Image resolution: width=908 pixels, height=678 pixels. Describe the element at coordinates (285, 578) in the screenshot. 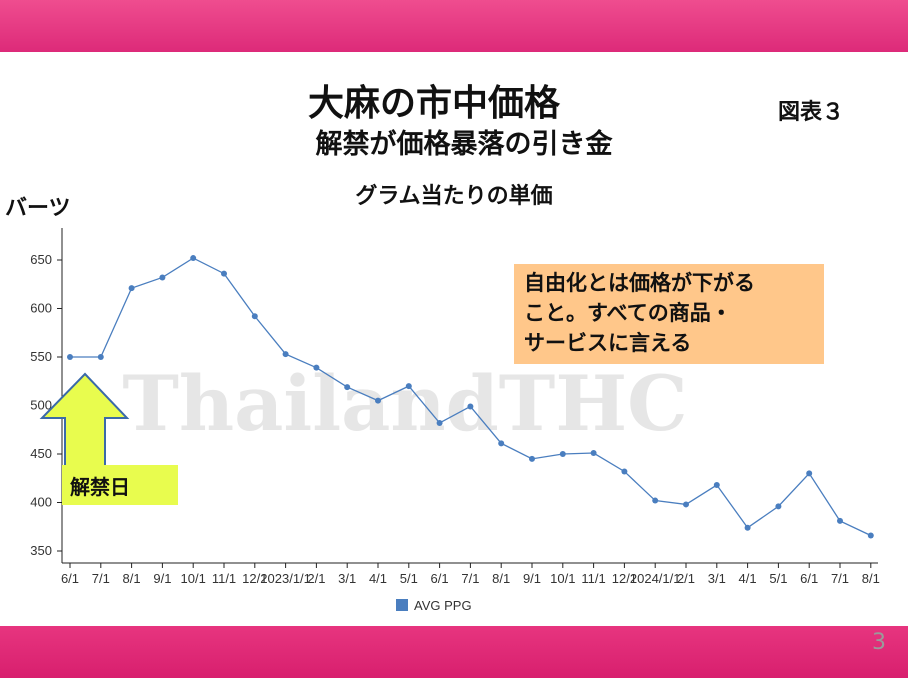

I see `x-tick-label: 2023/1/1` at that location.